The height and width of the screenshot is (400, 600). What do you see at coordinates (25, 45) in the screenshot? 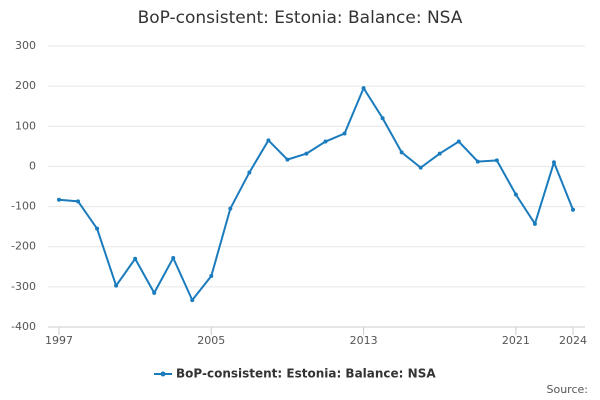
I see `y-tick-label: 300` at bounding box center [25, 45].